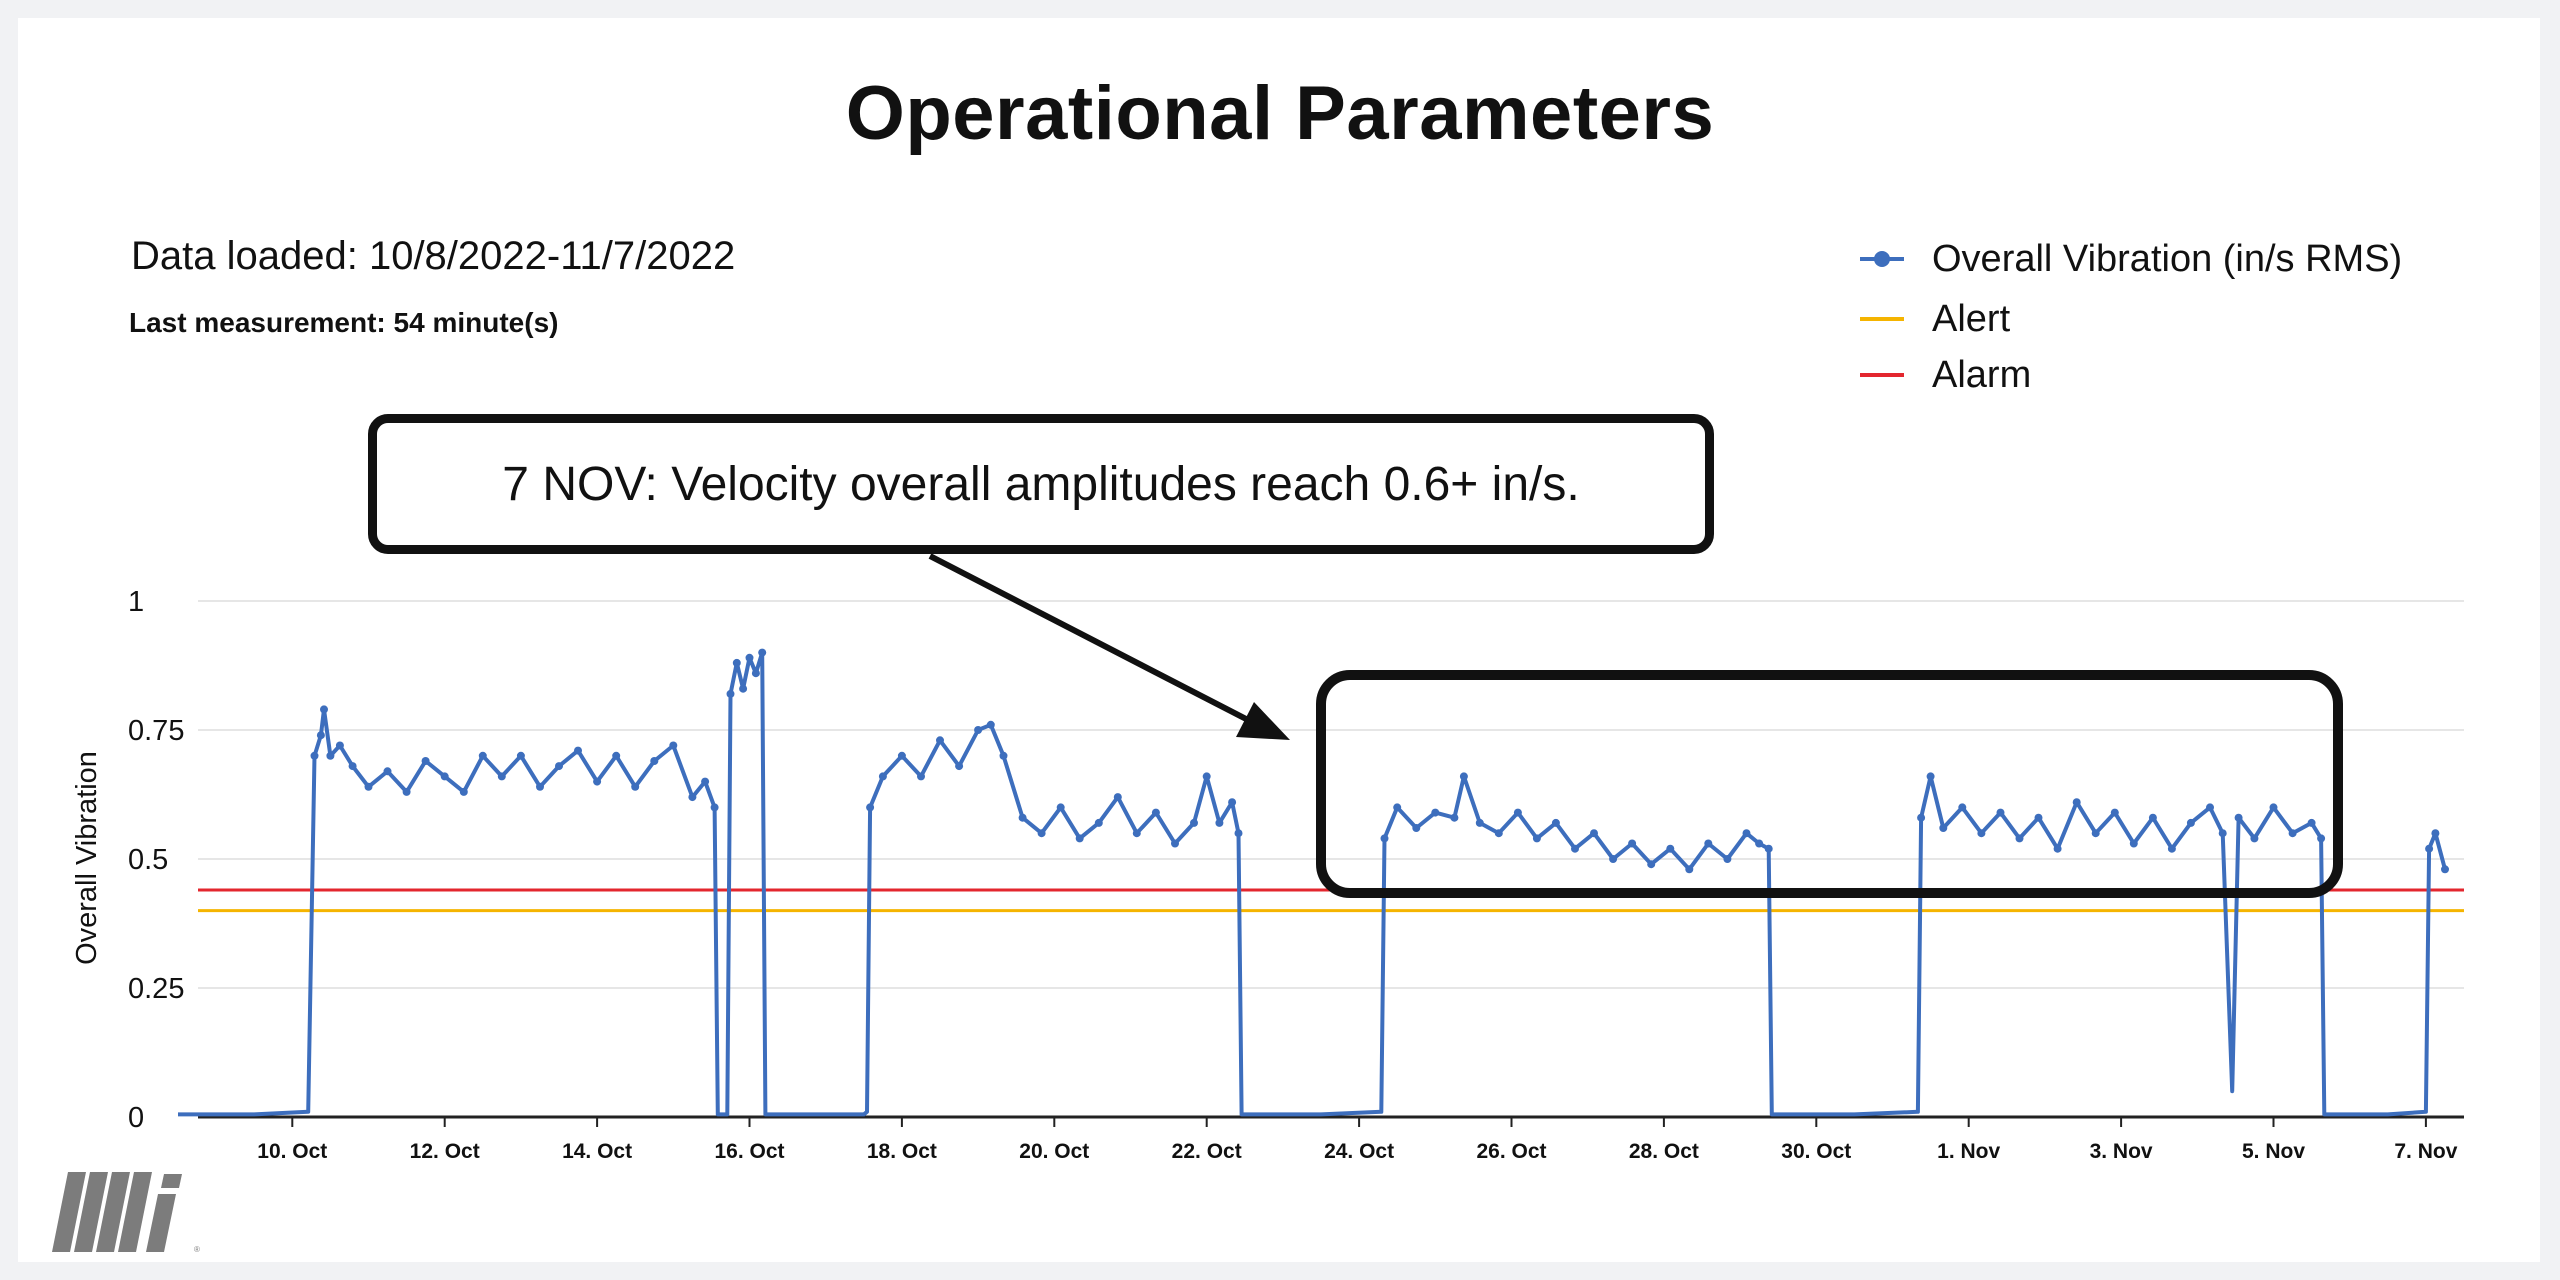  What do you see at coordinates (2425, 1151) in the screenshot?
I see `x-tick-label: 7. Nov` at bounding box center [2425, 1151].